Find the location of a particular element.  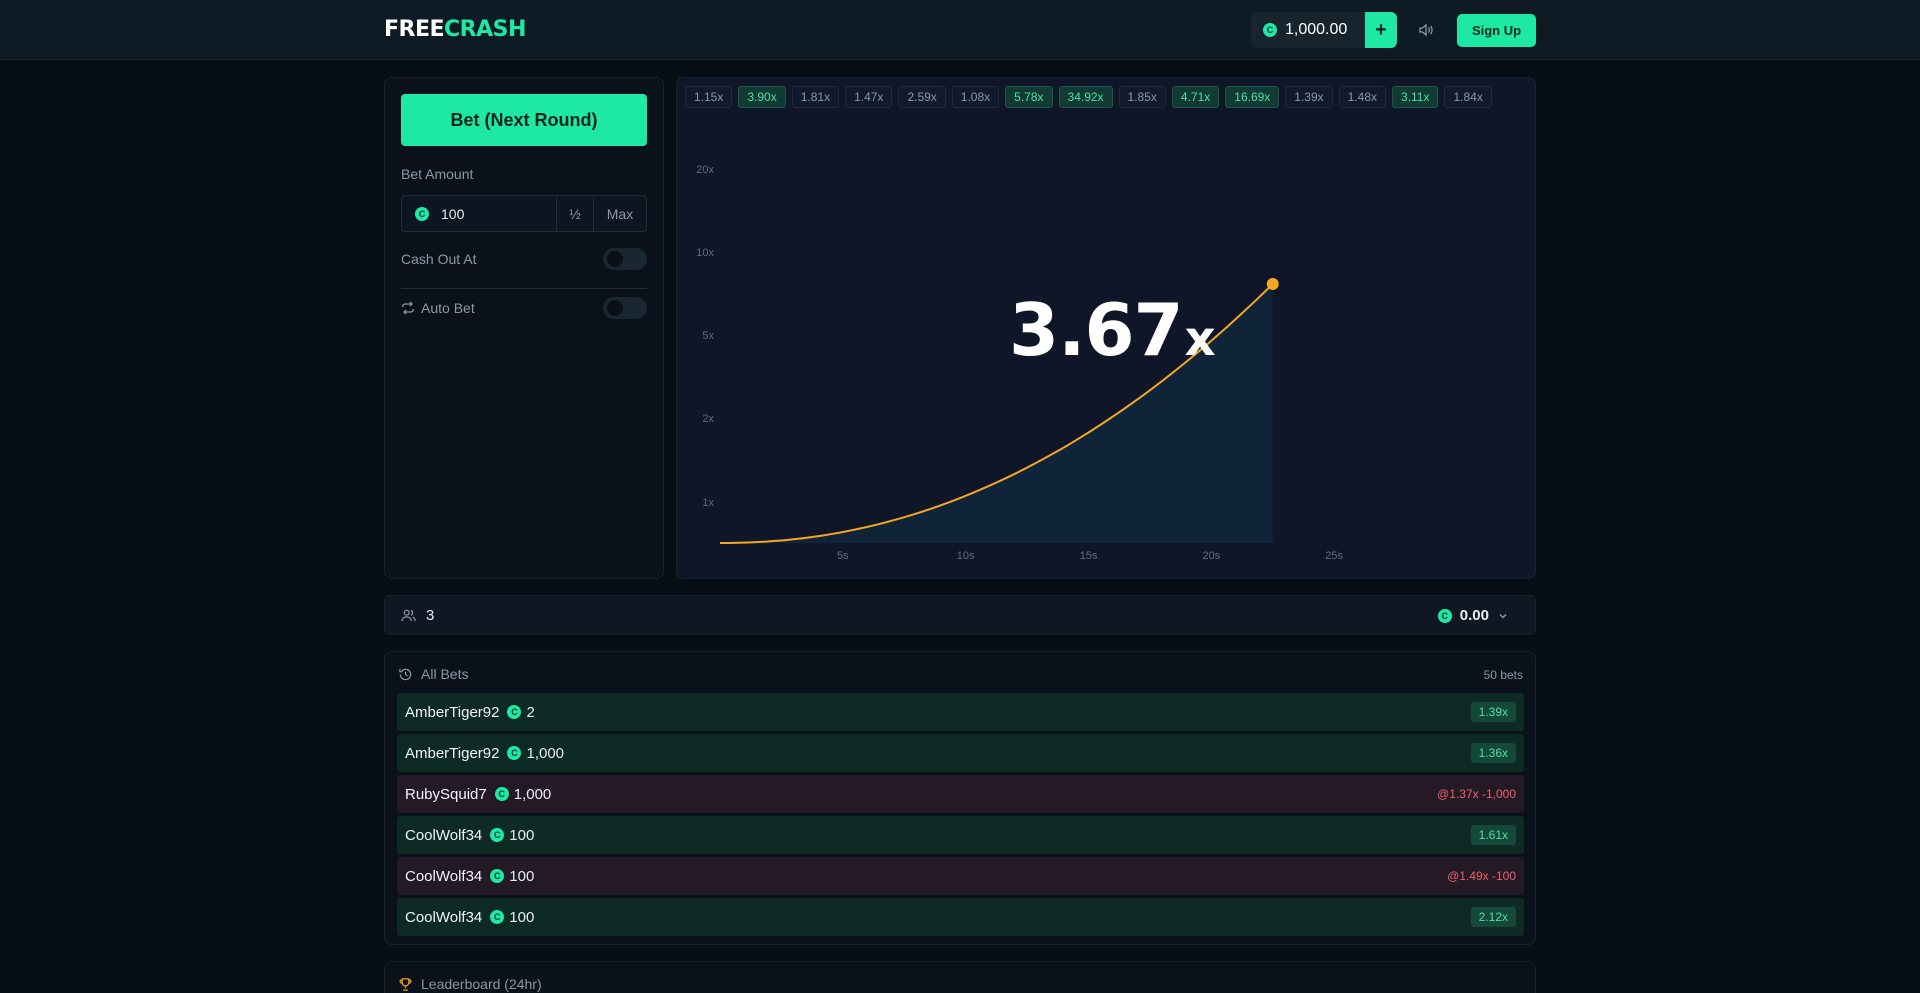

bet-result: @1.49x -100 is located at coordinates (1481, 876).